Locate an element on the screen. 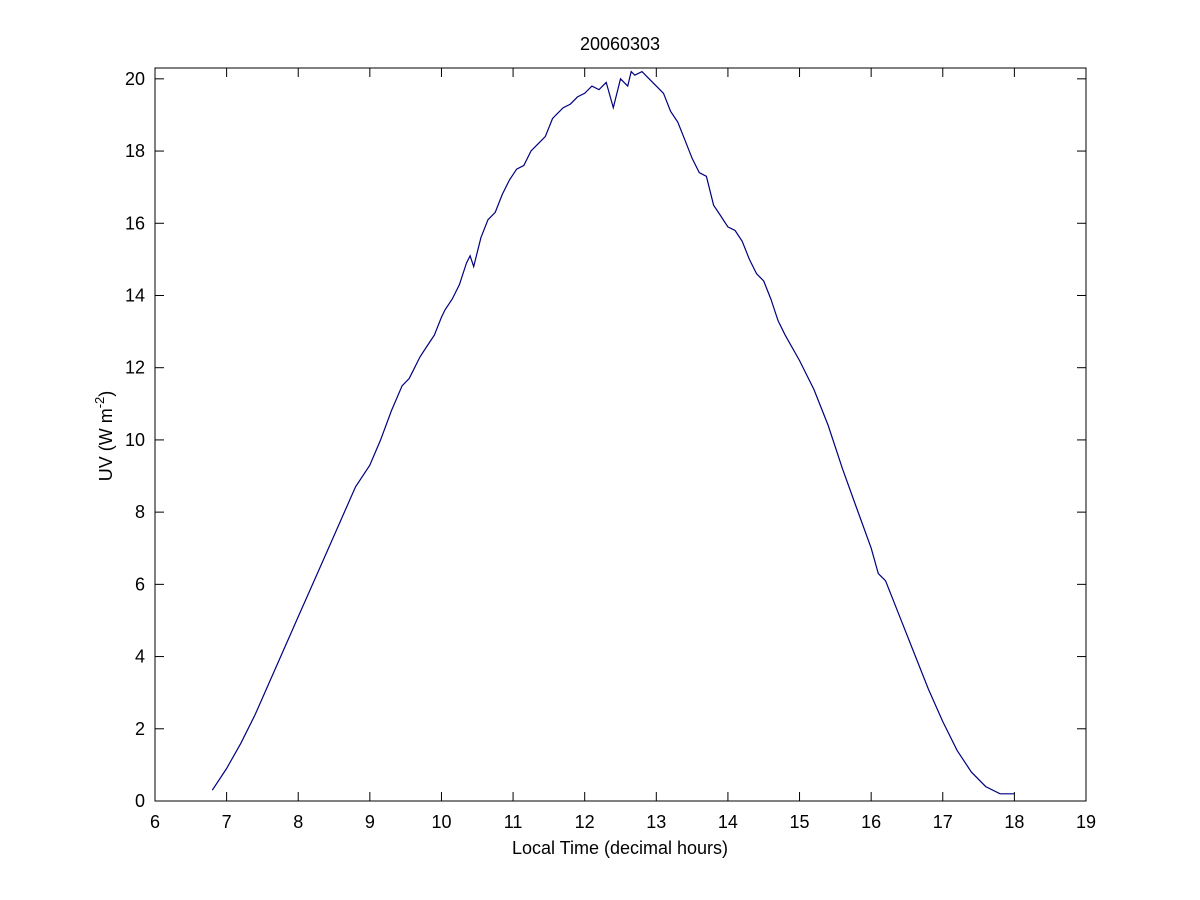 The width and height of the screenshot is (1200, 900). y-tick-label: 20 is located at coordinates (135, 79).